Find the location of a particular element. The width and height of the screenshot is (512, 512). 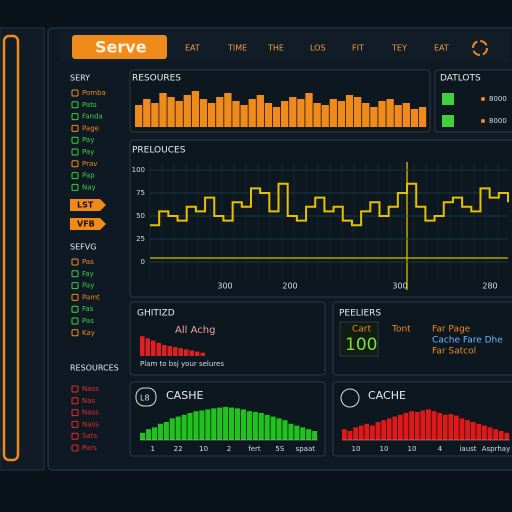

refresh-icon is located at coordinates (480, 48).